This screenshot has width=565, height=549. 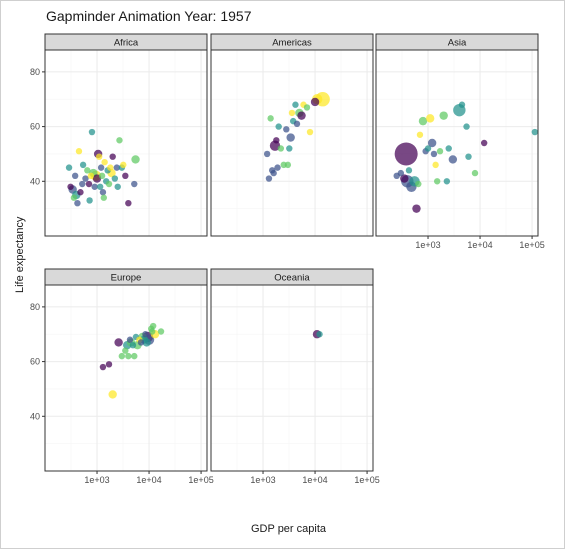 I want to click on facet-strip-label: Oceania, so click(x=292, y=278).